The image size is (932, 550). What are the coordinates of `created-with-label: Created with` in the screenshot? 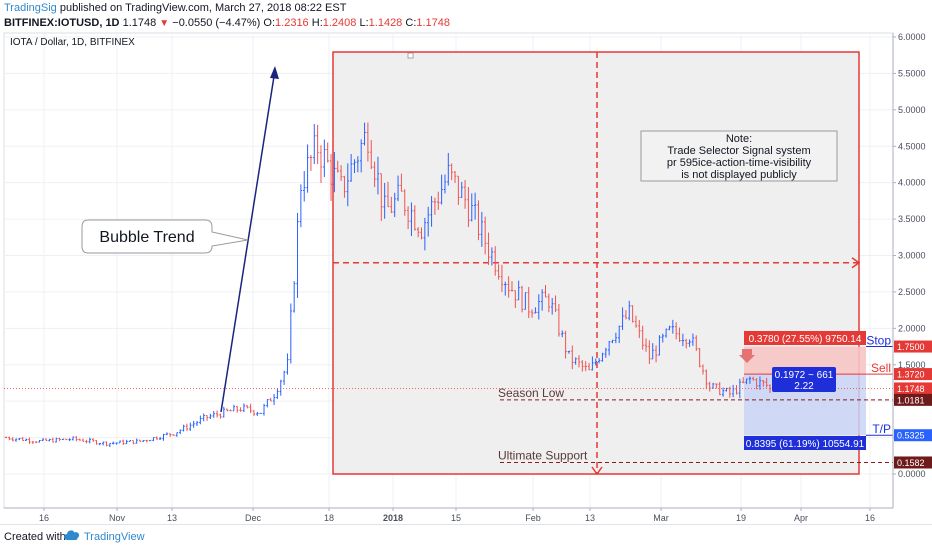 It's located at (35, 537).